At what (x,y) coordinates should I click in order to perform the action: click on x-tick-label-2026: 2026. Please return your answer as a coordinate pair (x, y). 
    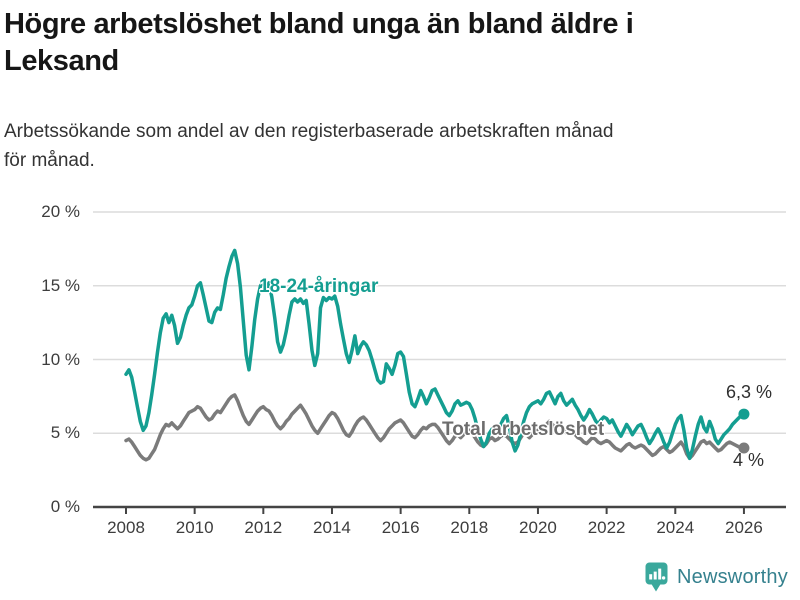
    Looking at the image, I should click on (744, 527).